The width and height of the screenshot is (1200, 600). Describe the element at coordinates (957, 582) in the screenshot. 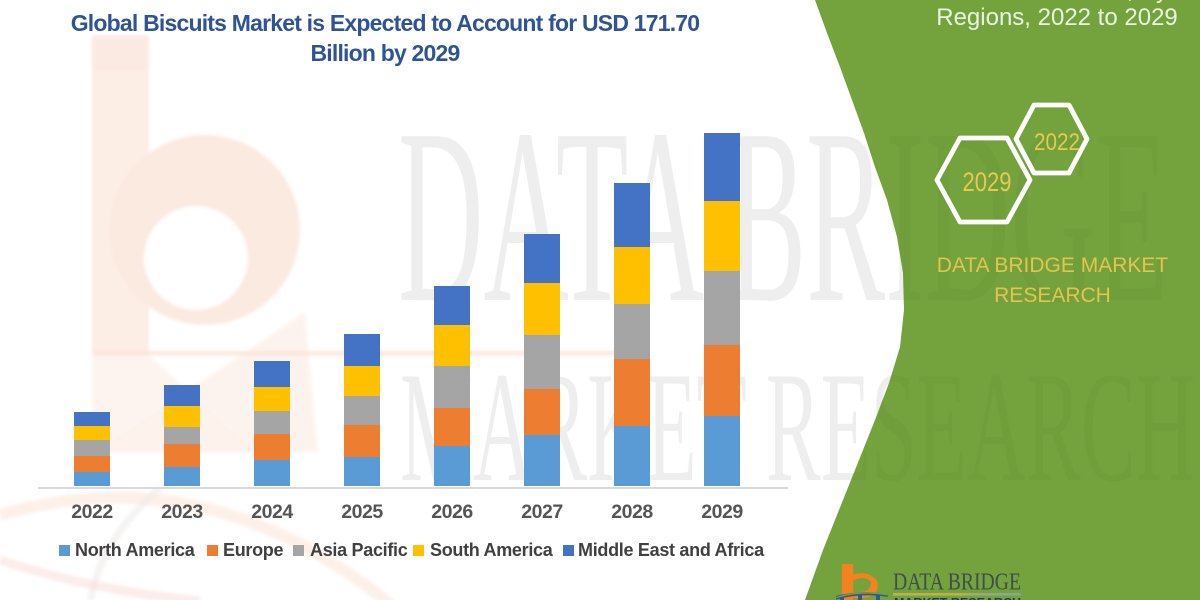

I see `svg-text: DATA BRIDGE` at that location.